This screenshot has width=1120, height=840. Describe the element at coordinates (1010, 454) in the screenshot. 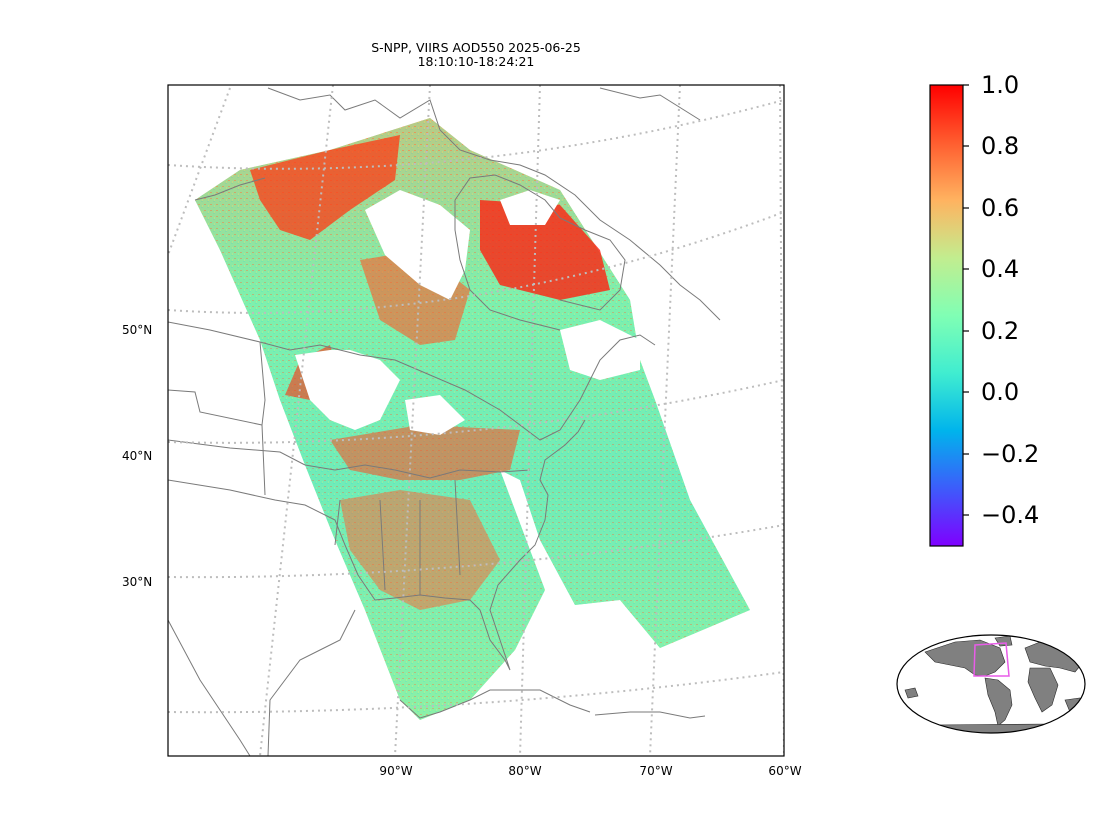

I see `colorbar-tick-label: −0.2` at that location.